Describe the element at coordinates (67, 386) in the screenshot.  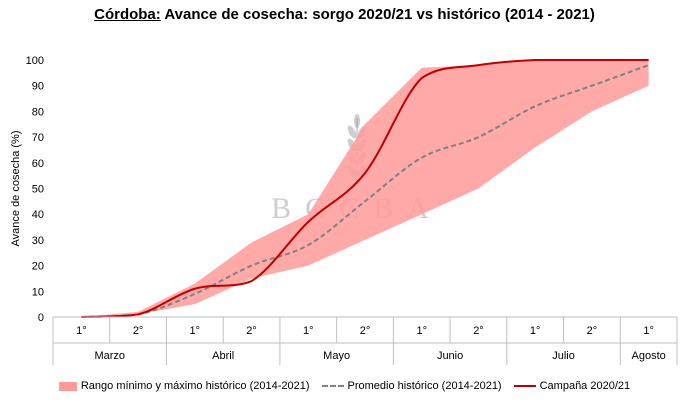
I see `legend-swatch-range` at that location.